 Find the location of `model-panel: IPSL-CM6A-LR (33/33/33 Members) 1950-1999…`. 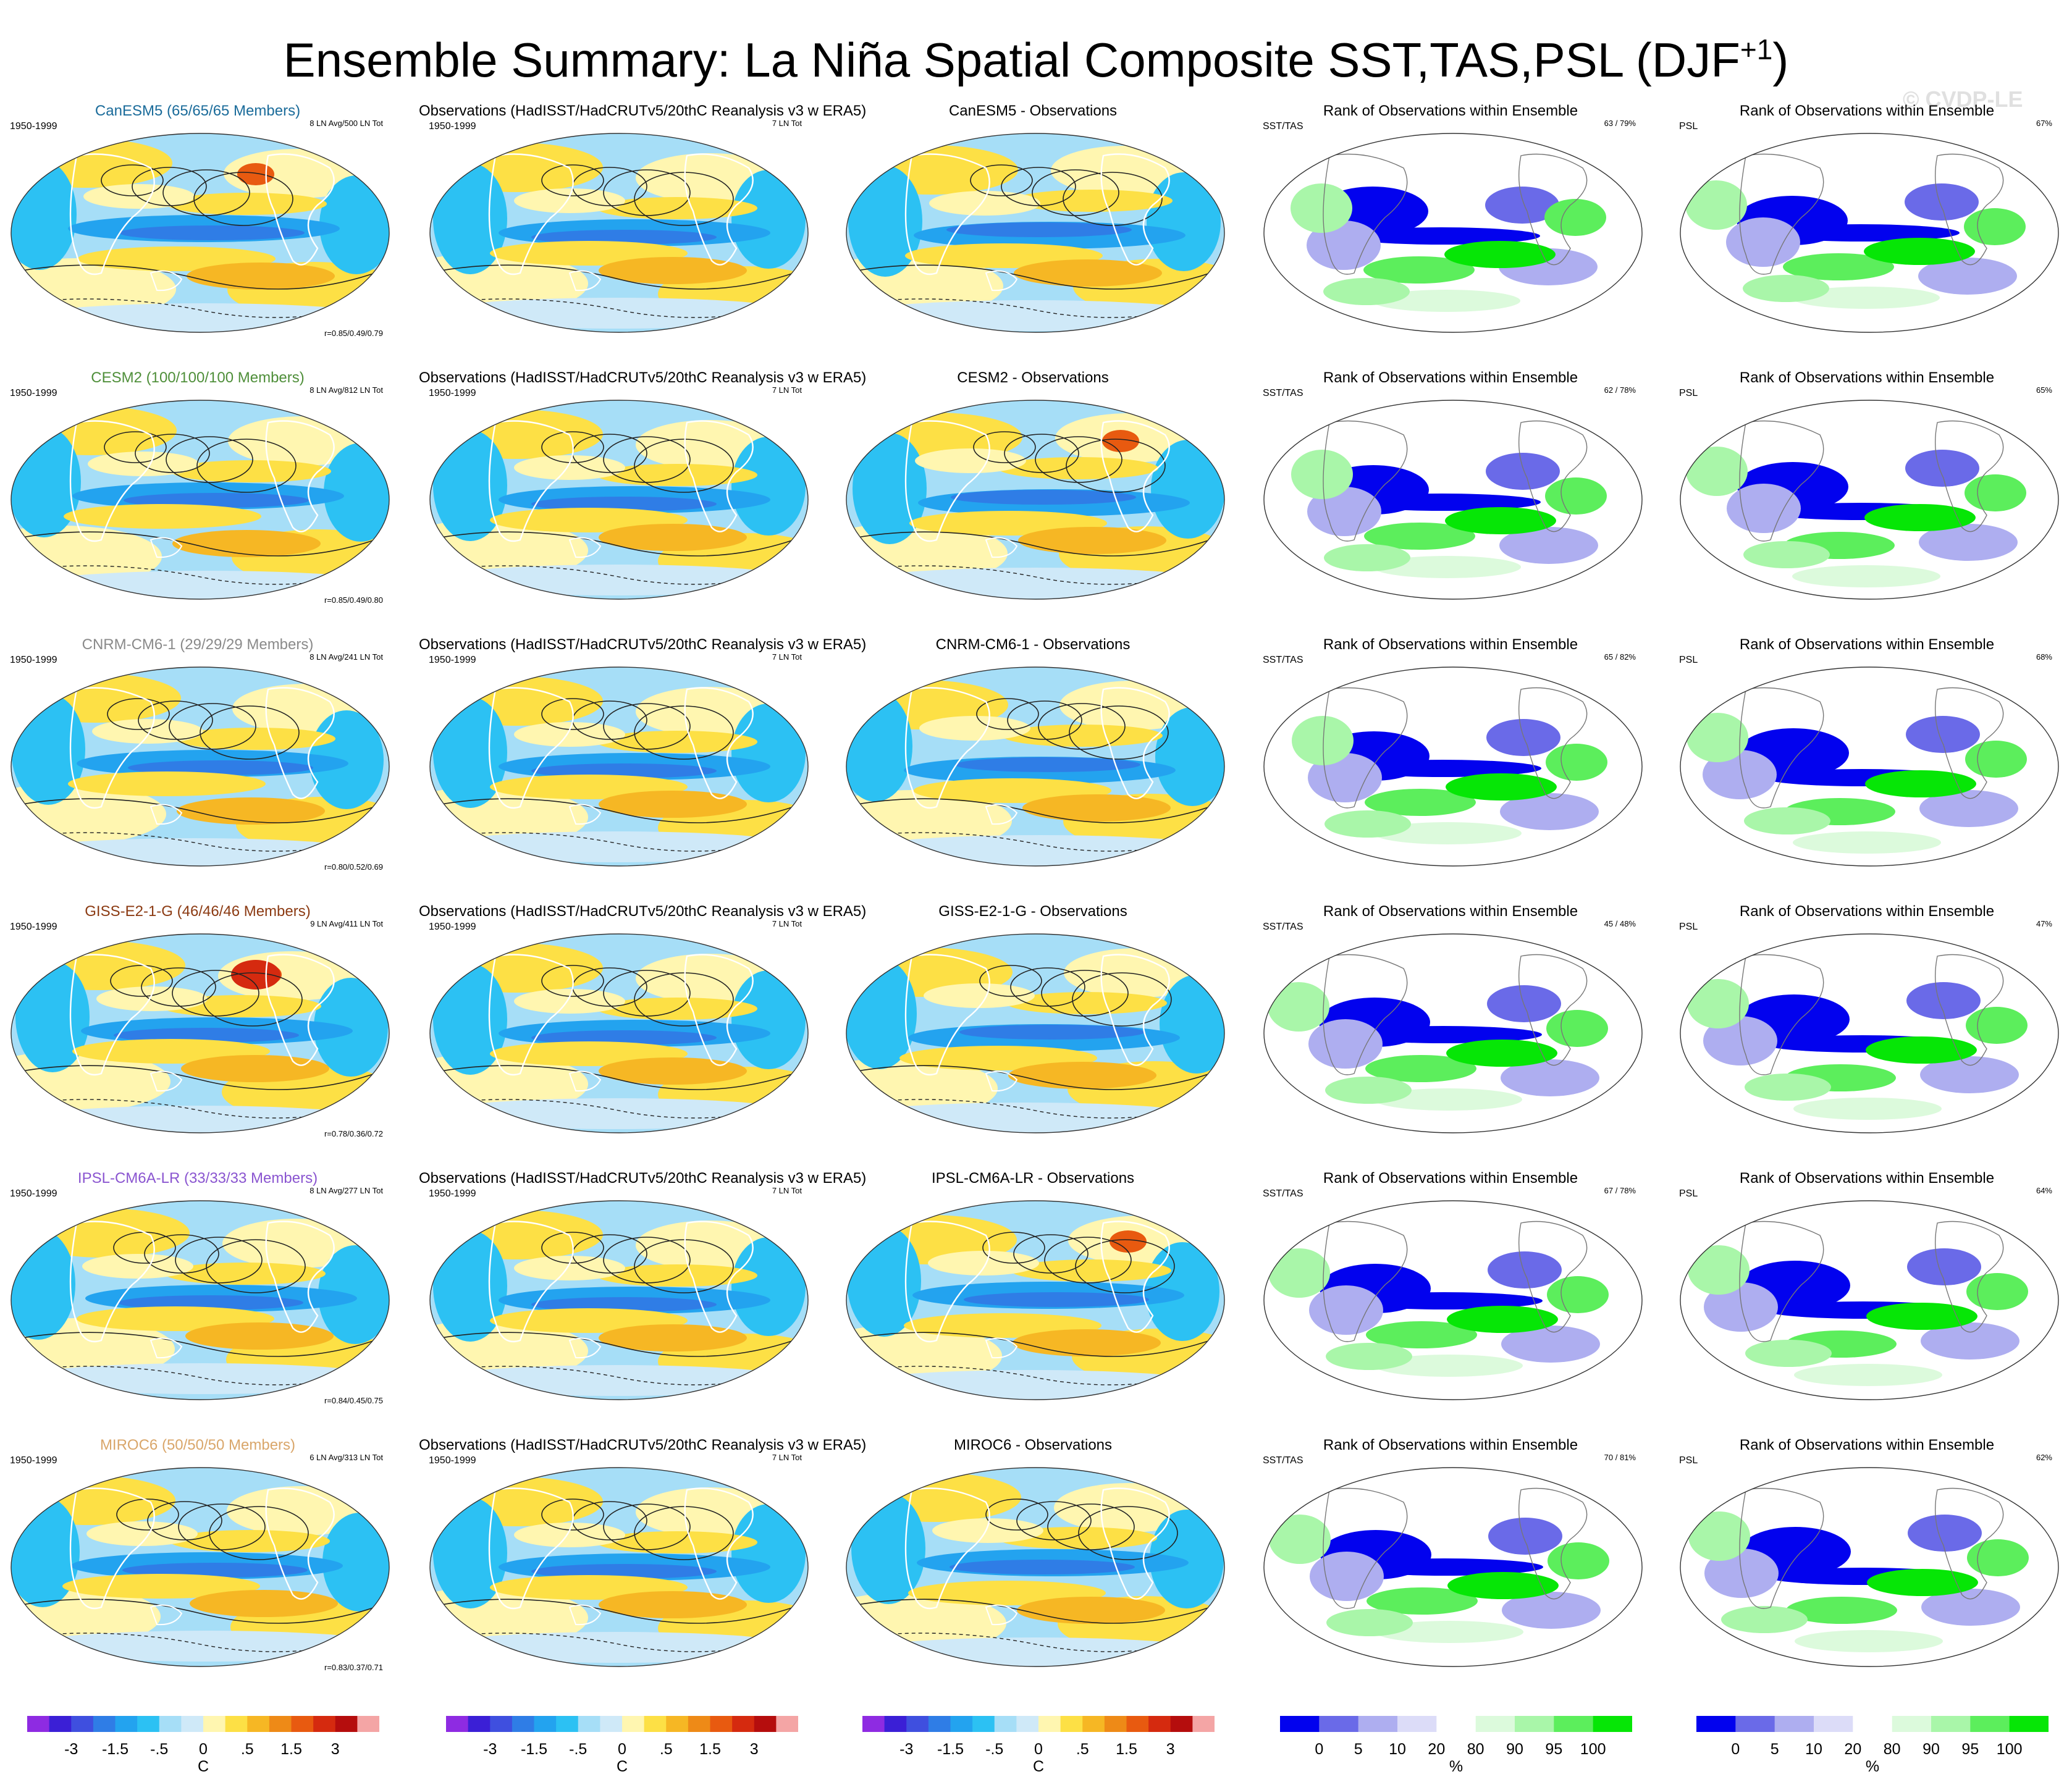

model-panel: IPSL-CM6A-LR (33/33/33 Members) 1950-1999… is located at coordinates (197, 1281).